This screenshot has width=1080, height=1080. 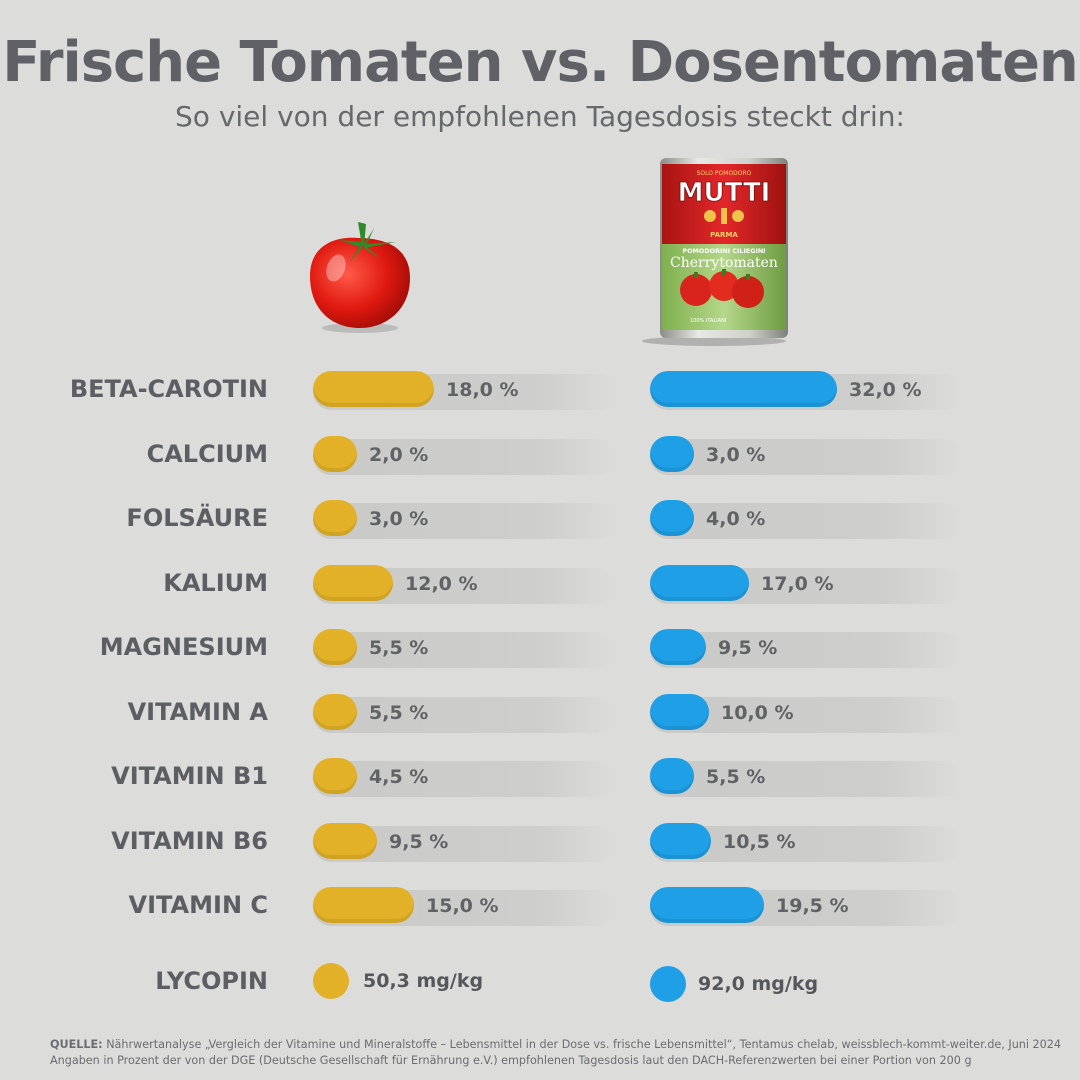 What do you see at coordinates (668, 984) in the screenshot?
I see `lycopin-canned-dot` at bounding box center [668, 984].